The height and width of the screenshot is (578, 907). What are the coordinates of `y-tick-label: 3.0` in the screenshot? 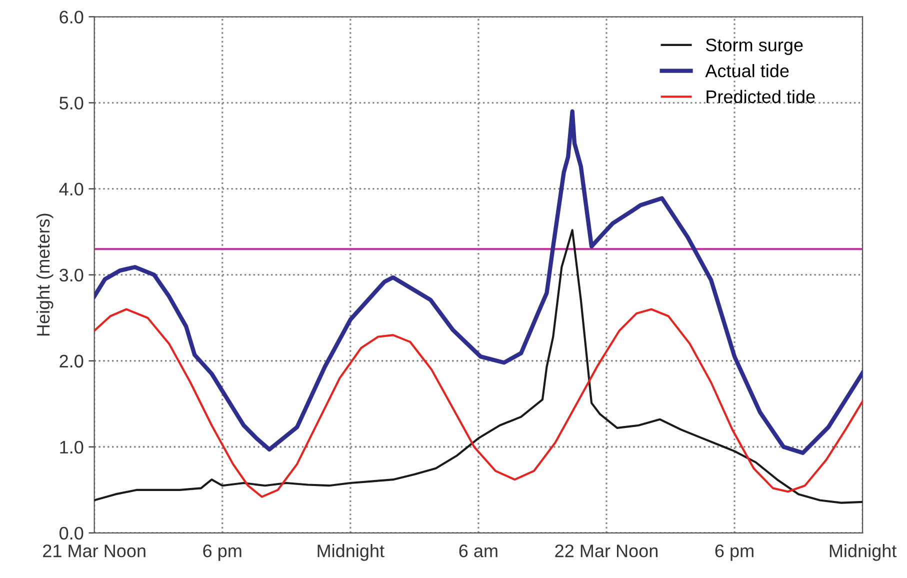 It's located at (72, 275).